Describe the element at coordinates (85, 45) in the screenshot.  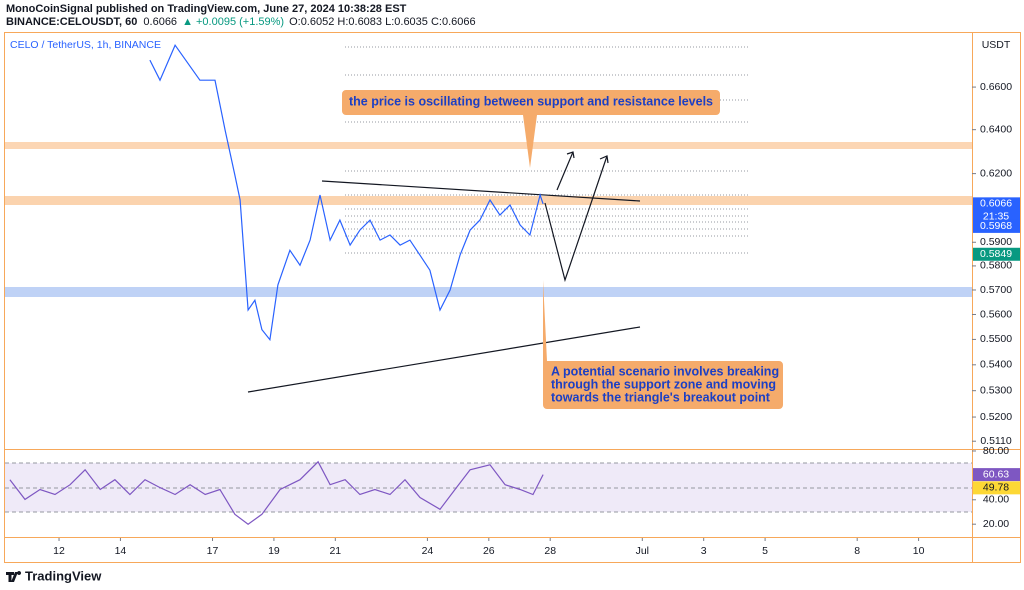
I see `series-legend: CELO / TetherUS, 1h, BINANCE` at that location.